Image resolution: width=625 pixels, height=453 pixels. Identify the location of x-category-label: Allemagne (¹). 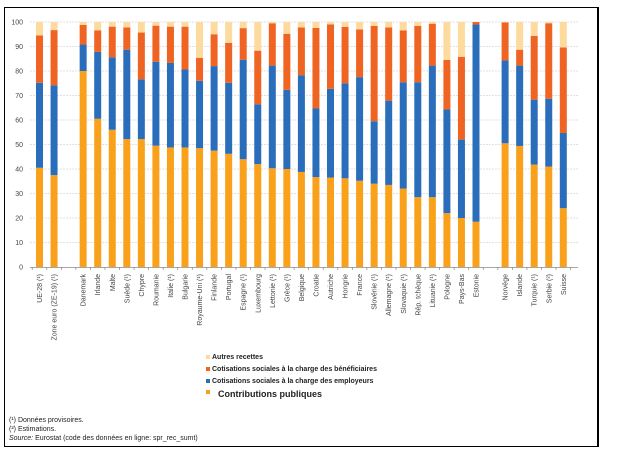
(389, 295).